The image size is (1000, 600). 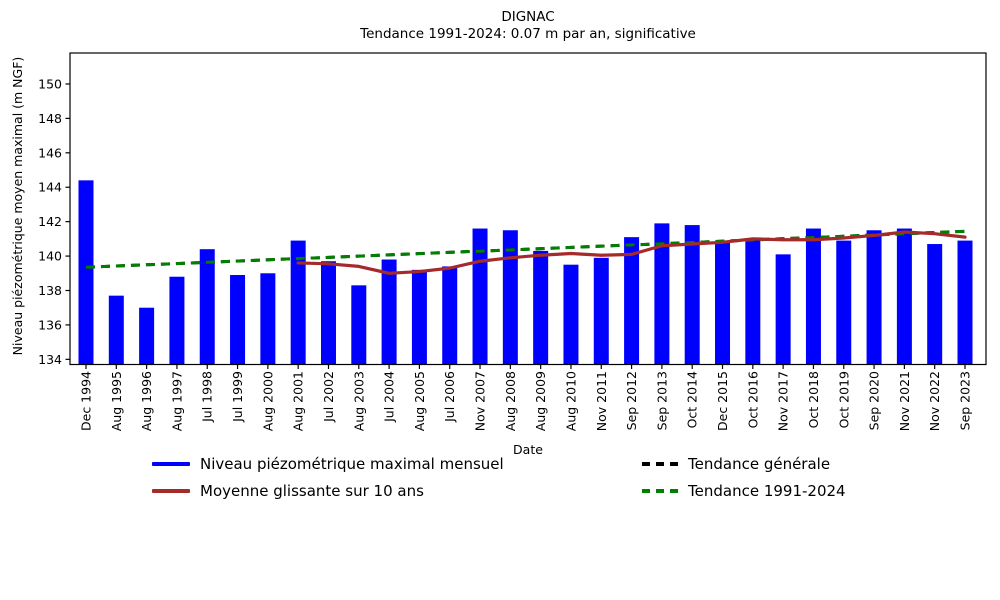 I want to click on x-tick-label: Dec 1994, so click(x=86, y=401).